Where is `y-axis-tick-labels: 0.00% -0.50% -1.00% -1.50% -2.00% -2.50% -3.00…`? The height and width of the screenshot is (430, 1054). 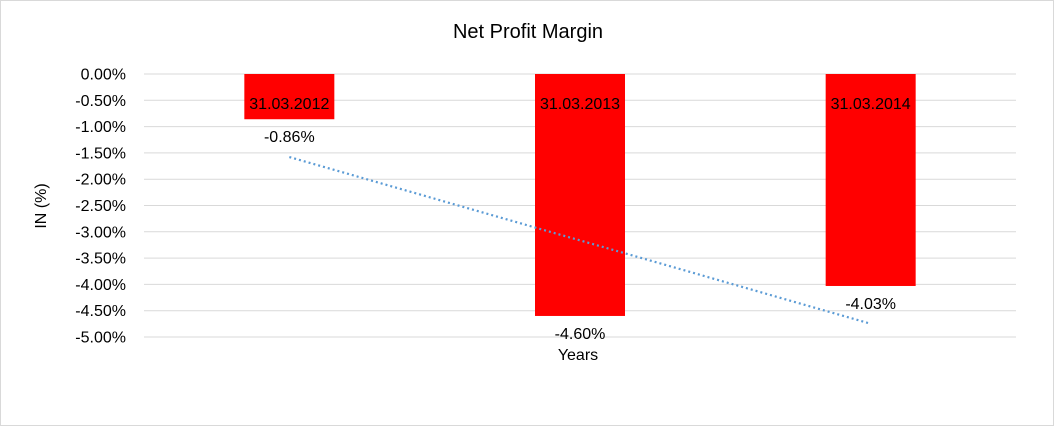 y-axis-tick-labels: 0.00% -0.50% -1.00% -1.50% -2.00% -2.50% -3.00… is located at coordinates (100, 207).